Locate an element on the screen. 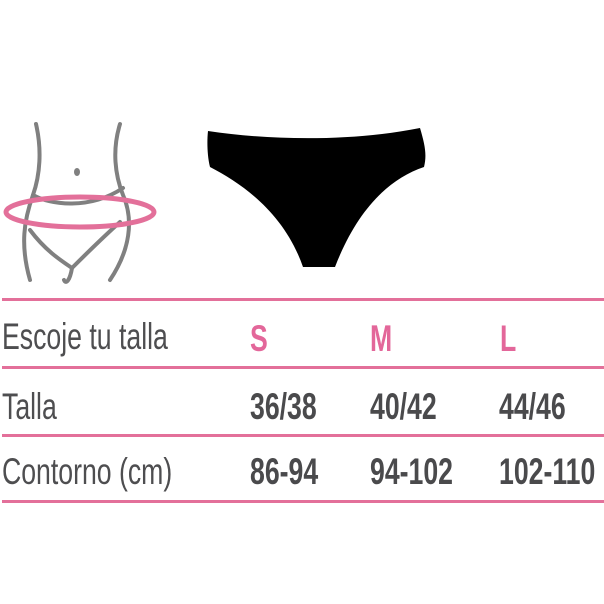  value-m: 94-102 is located at coordinates (411, 471).